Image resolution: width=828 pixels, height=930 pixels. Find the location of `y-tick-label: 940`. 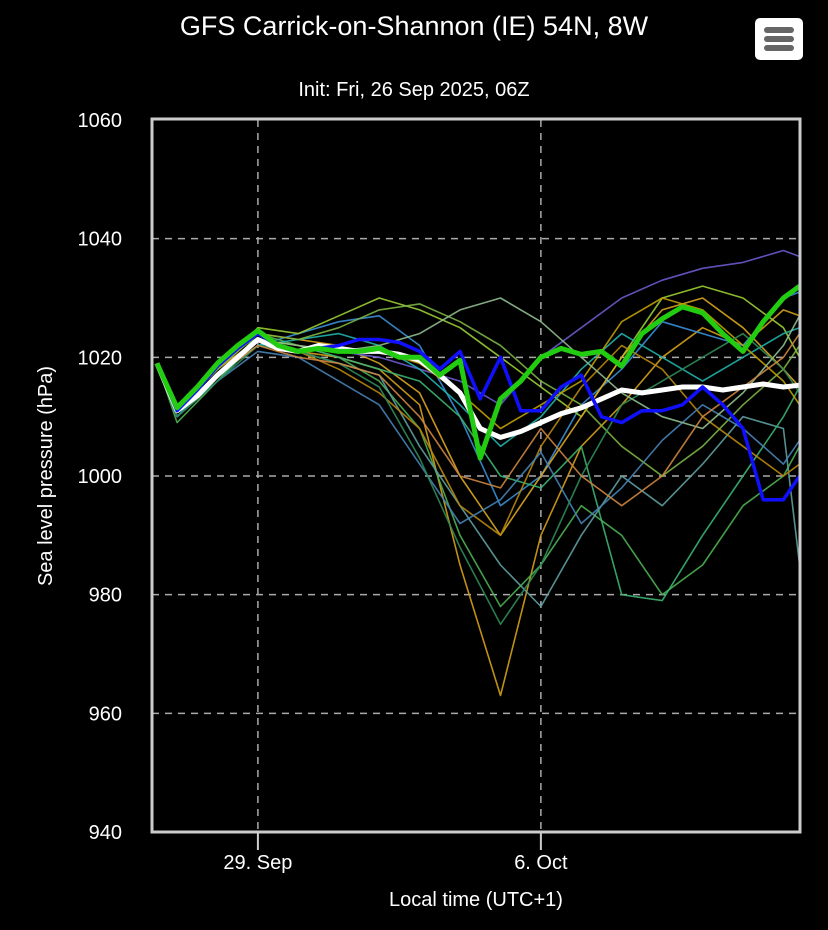

y-tick-label: 940 is located at coordinates (105, 833).